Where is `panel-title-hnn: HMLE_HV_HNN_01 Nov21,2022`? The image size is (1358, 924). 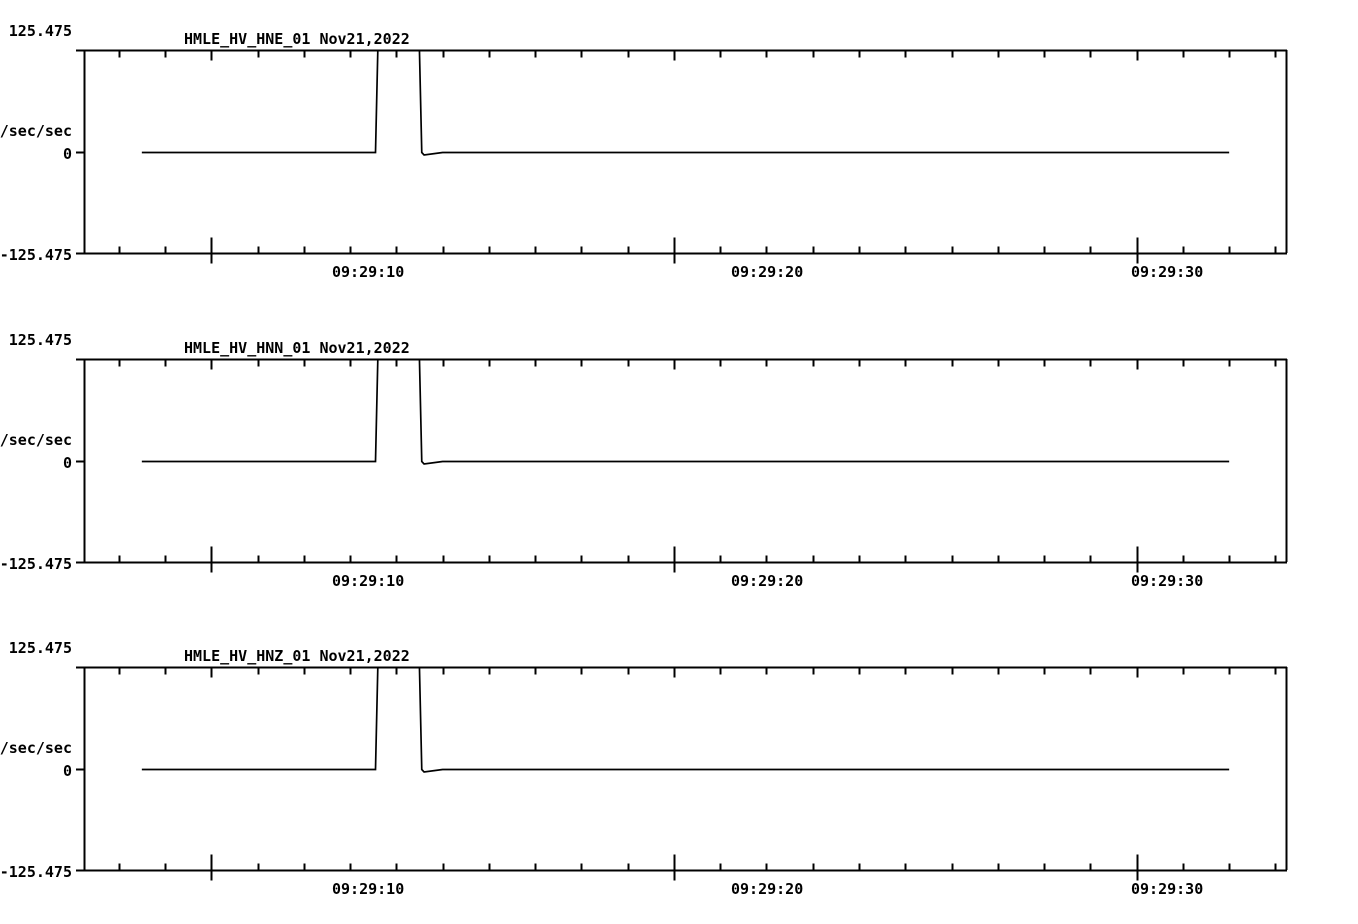
panel-title-hnn: HMLE_HV_HNN_01 Nov21,2022 is located at coordinates (297, 348).